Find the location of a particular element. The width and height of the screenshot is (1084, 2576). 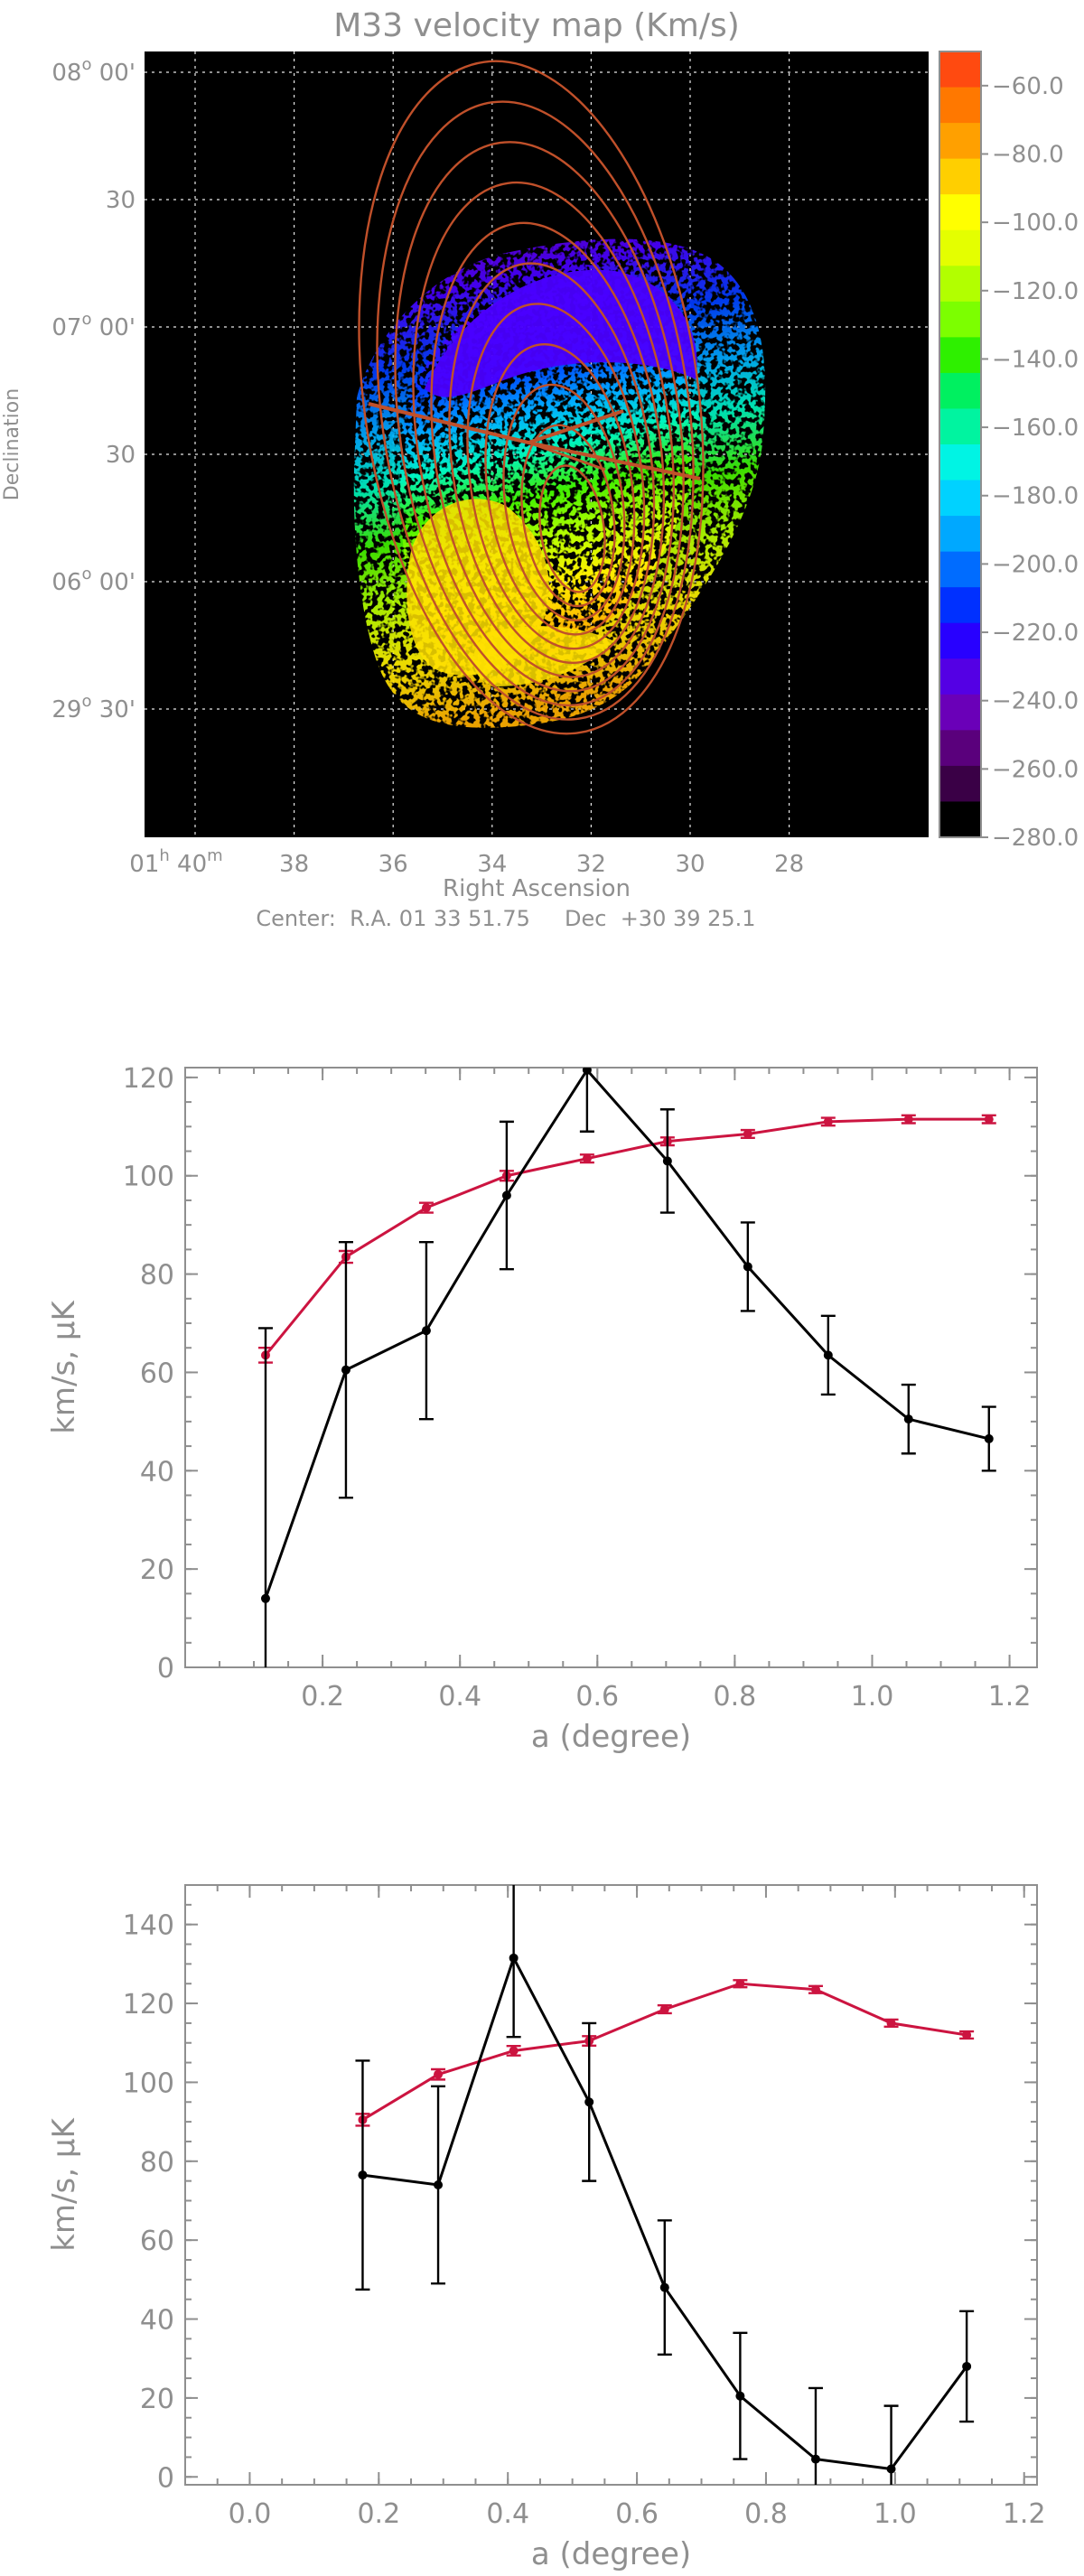

colorbar-tick-label: −120.0 is located at coordinates (1036, 291).